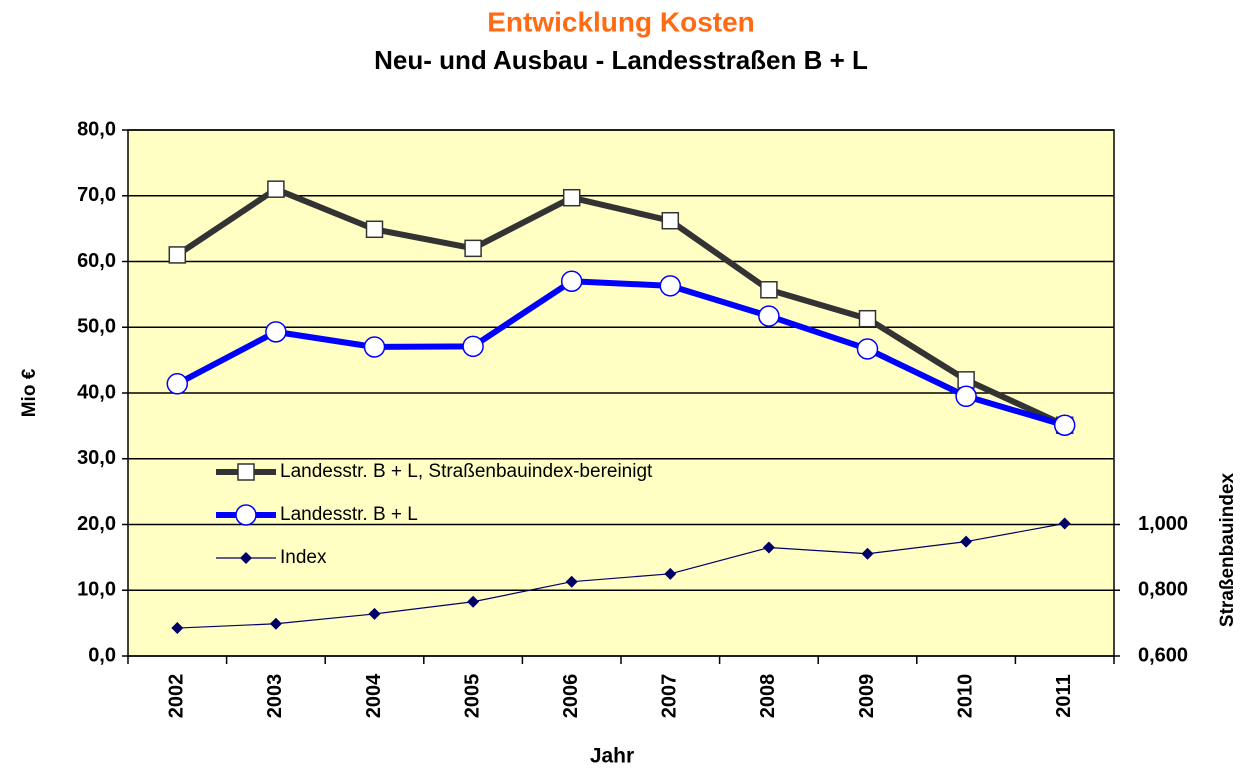 This screenshot has width=1243, height=770. I want to click on chart-subtitle: Neu- und Ausbau - Landesstraßen B + L, so click(621, 60).